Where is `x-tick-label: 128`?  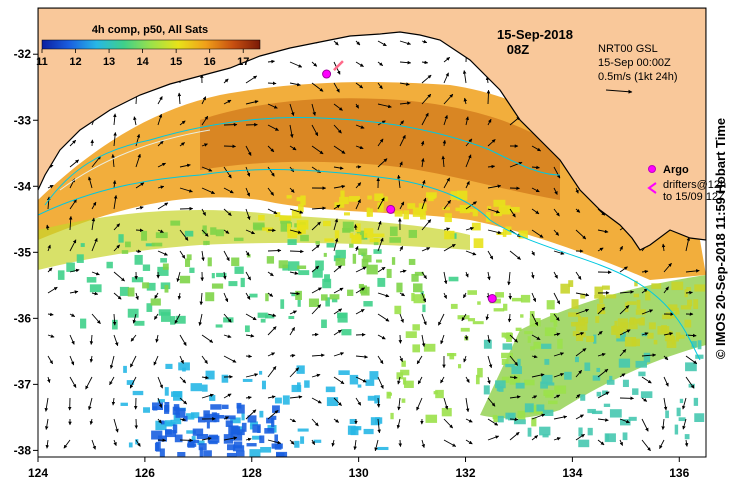
x-tick-label: 128 is located at coordinates (252, 473).